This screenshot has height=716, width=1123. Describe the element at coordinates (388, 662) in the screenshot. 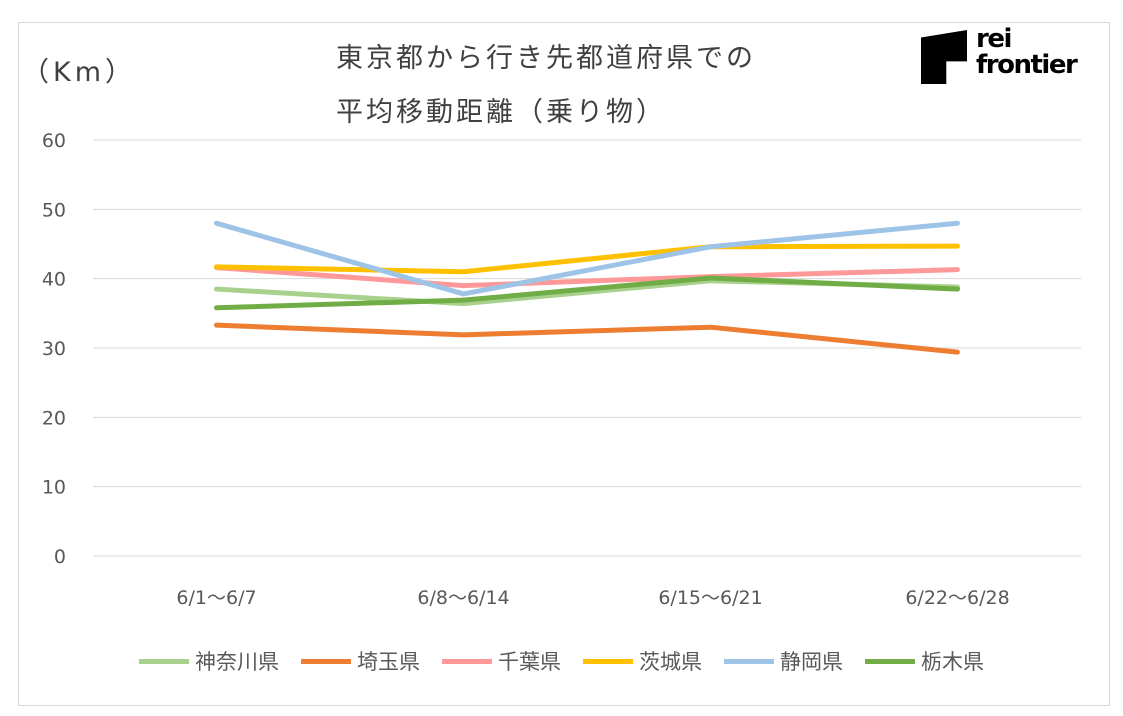

I see `legend-label: 埼玉県` at that location.